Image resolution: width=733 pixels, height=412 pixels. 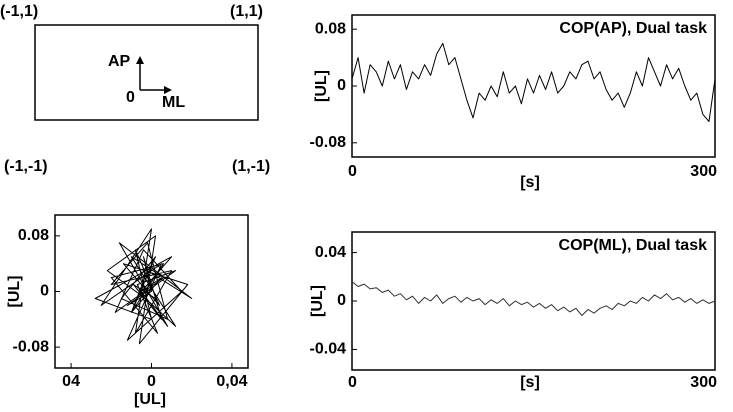 I want to click on y-tick-label: -0.04, so click(x=328, y=349).